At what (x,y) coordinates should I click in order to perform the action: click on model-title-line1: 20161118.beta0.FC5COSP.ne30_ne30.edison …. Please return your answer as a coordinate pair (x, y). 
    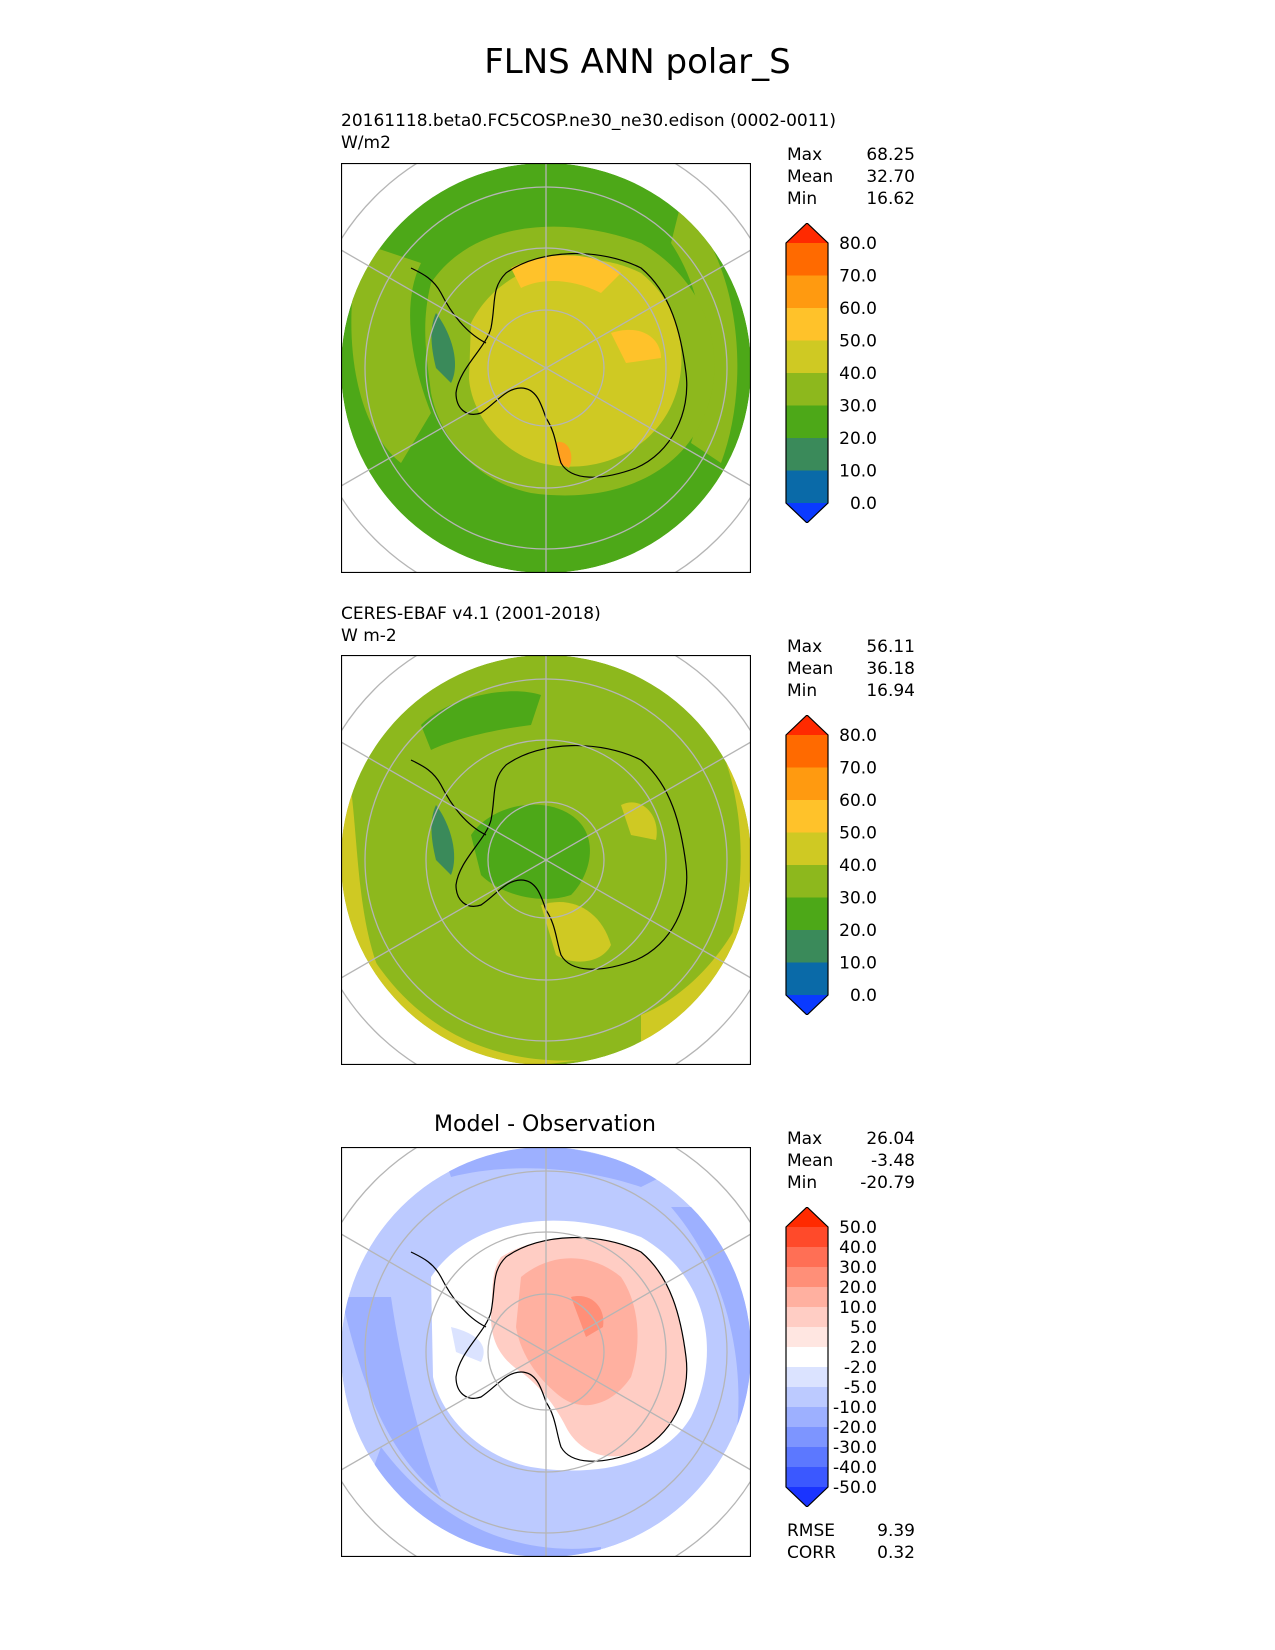
    Looking at the image, I should click on (588, 121).